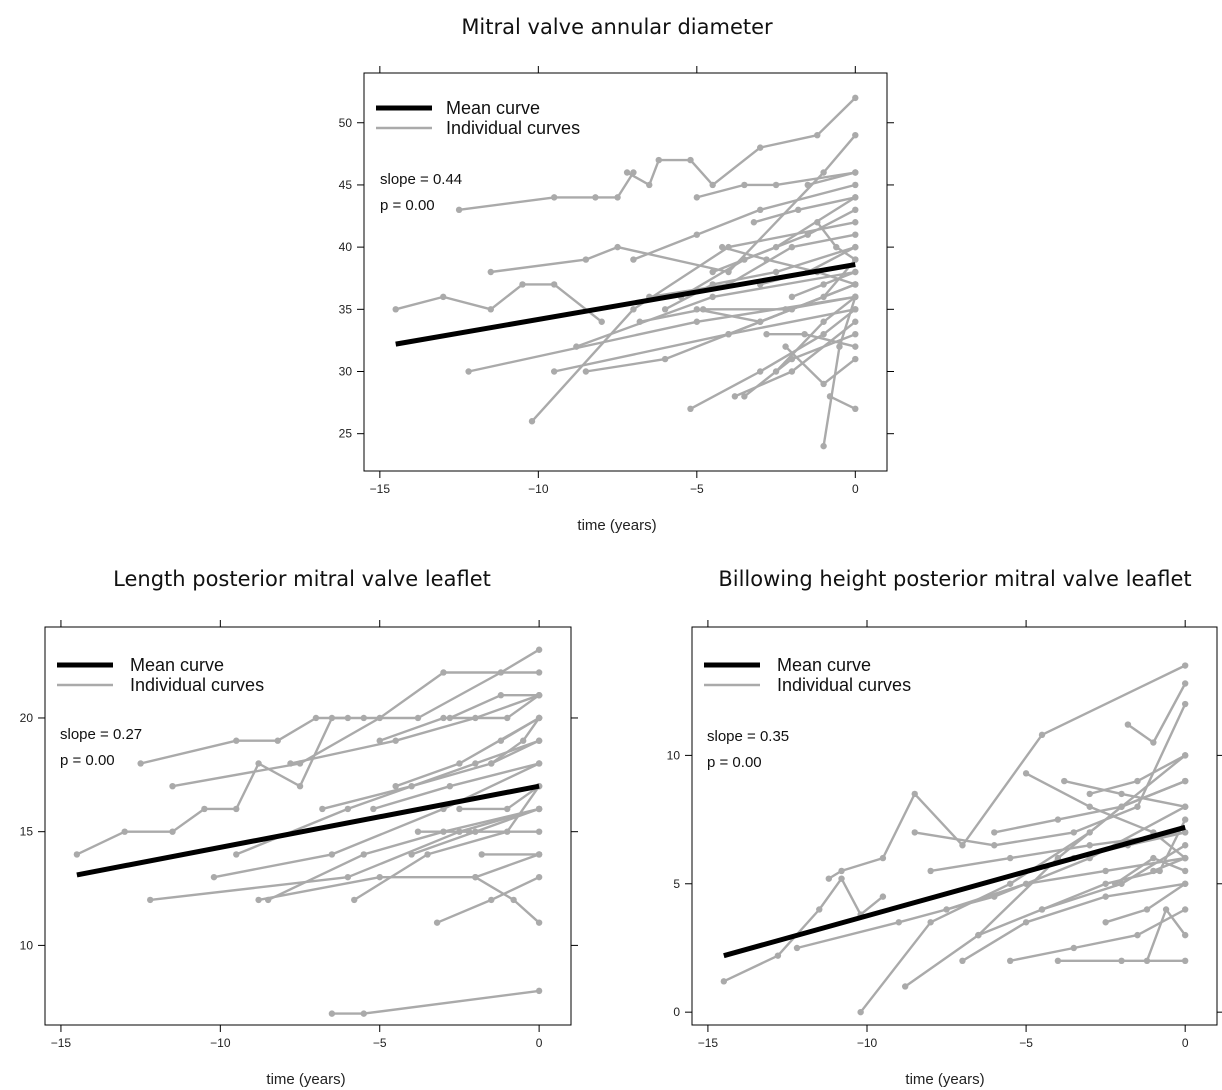  What do you see at coordinates (617, 27) in the screenshot?
I see `chart-title: Mitral valve annular diameter` at bounding box center [617, 27].